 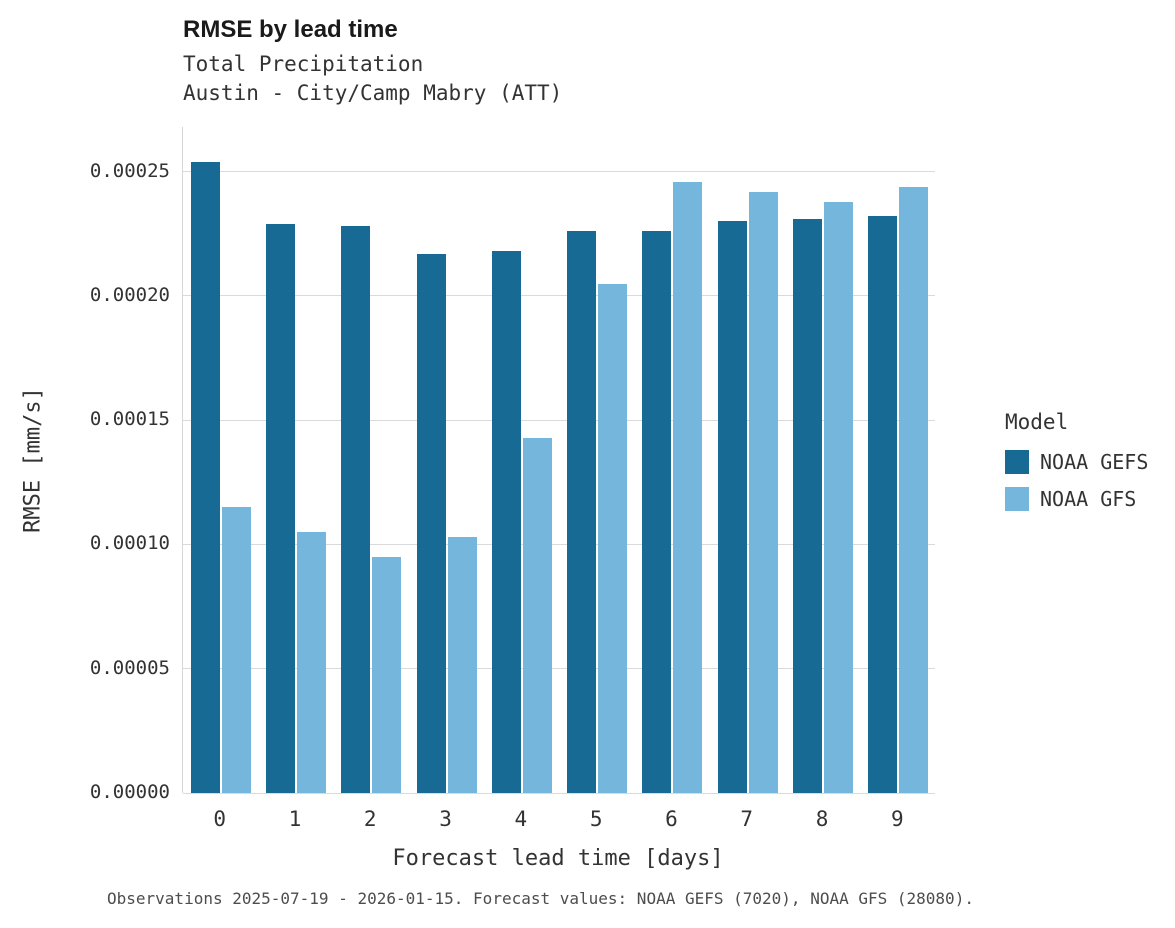 What do you see at coordinates (558, 858) in the screenshot?
I see `x-axis-title-text: Forecast lead time [days]` at bounding box center [558, 858].